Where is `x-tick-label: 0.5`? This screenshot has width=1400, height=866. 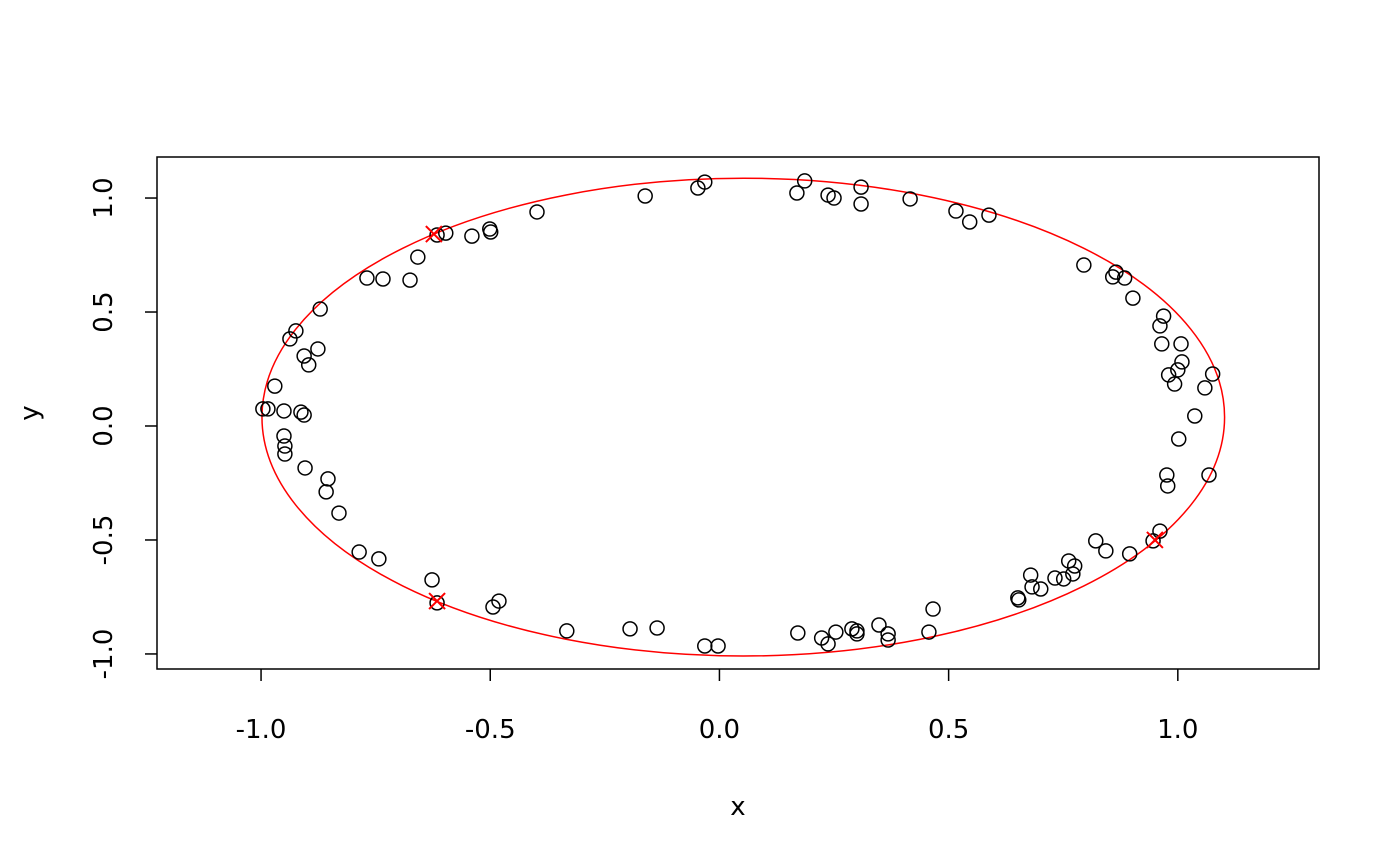
x-tick-label: 0.5 is located at coordinates (948, 730).